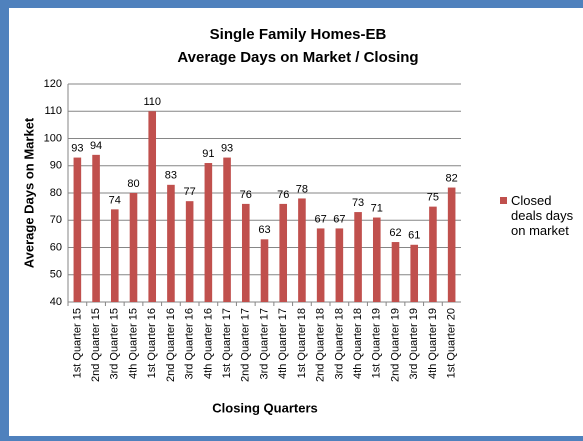 The image size is (583, 441). I want to click on x-tick-label: 1st Quarter 18, so click(302, 343).